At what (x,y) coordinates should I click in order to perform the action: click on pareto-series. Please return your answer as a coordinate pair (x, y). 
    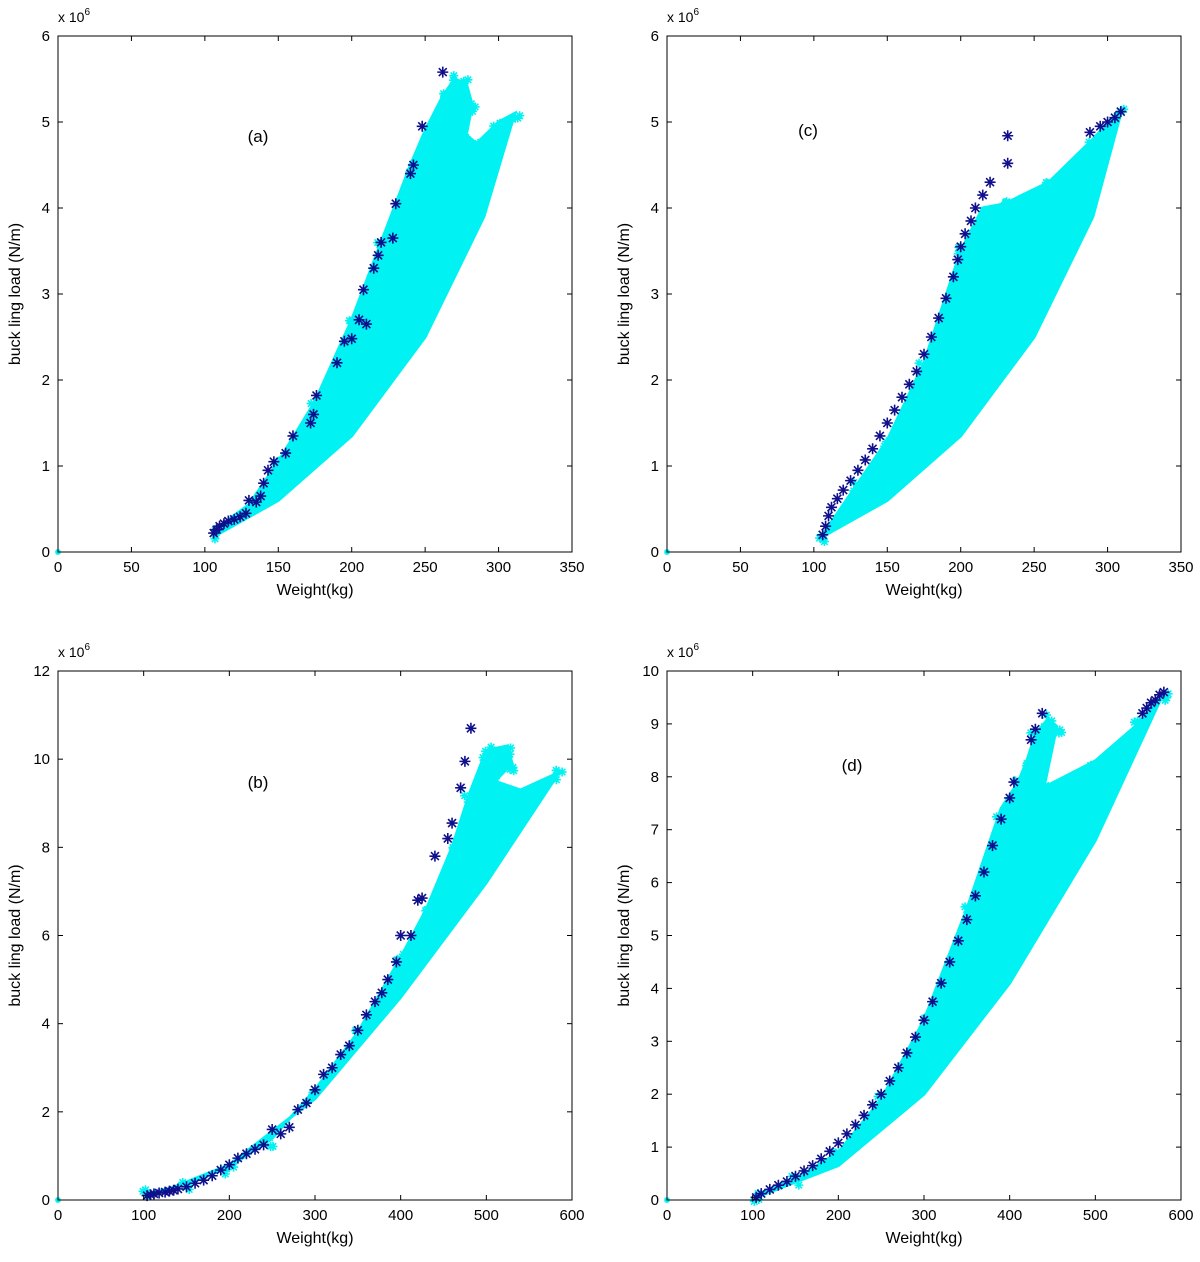
    Looking at the image, I should click on (328, 302).